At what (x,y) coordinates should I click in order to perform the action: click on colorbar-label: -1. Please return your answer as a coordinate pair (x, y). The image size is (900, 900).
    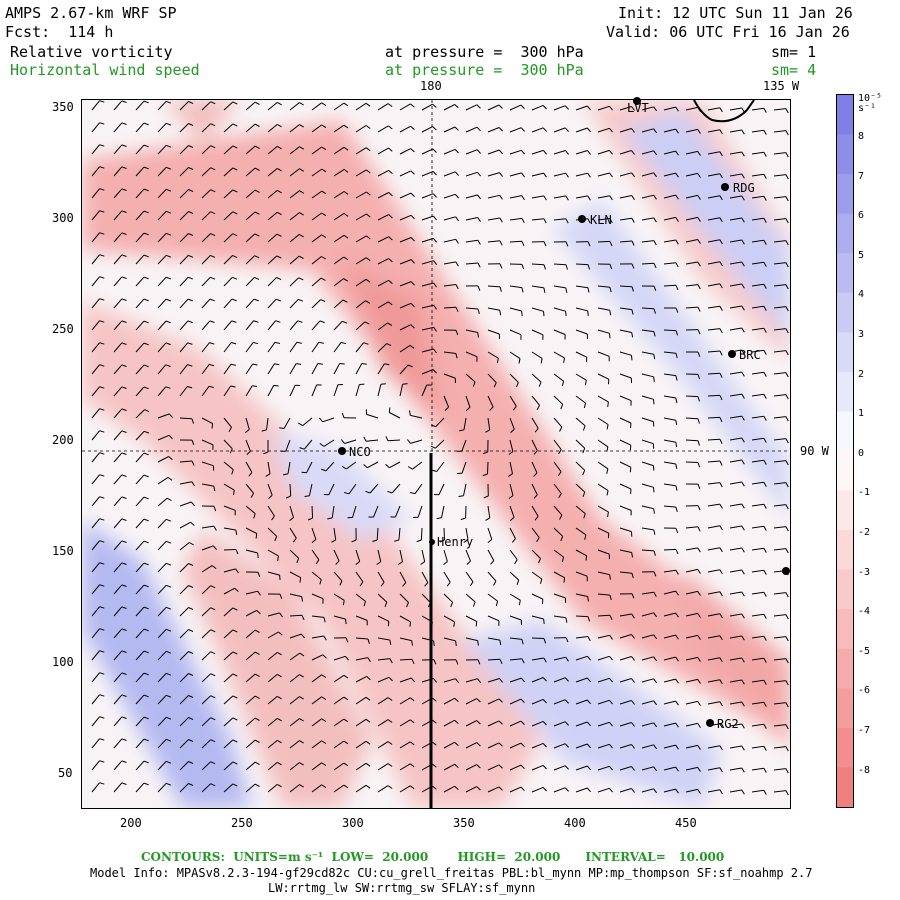
    Looking at the image, I should click on (864, 493).